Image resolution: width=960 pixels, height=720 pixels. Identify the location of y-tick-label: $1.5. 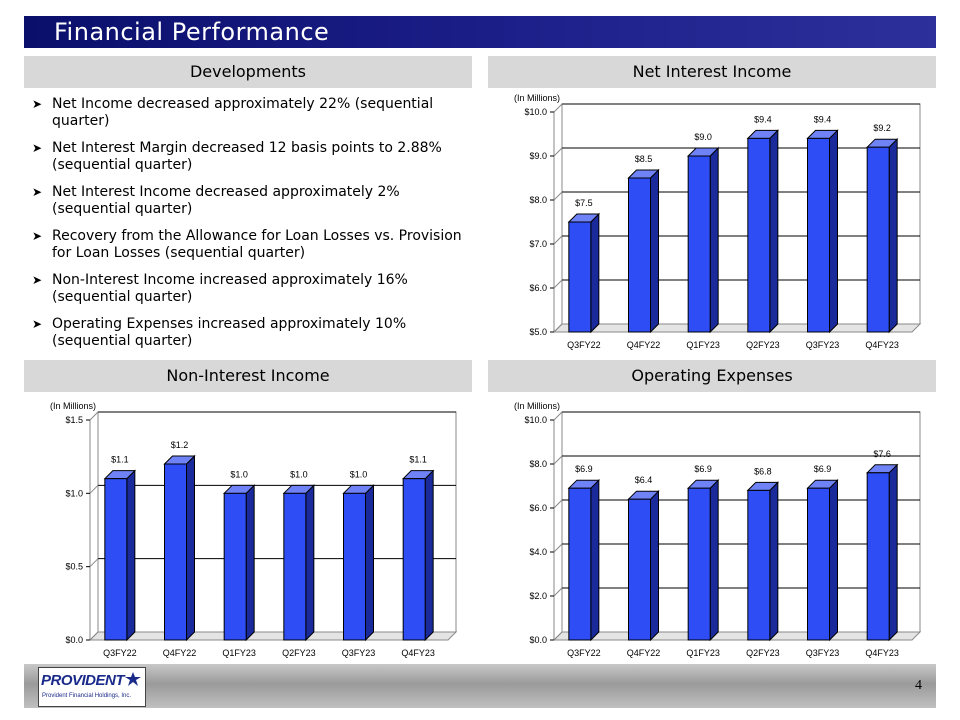
(74, 420).